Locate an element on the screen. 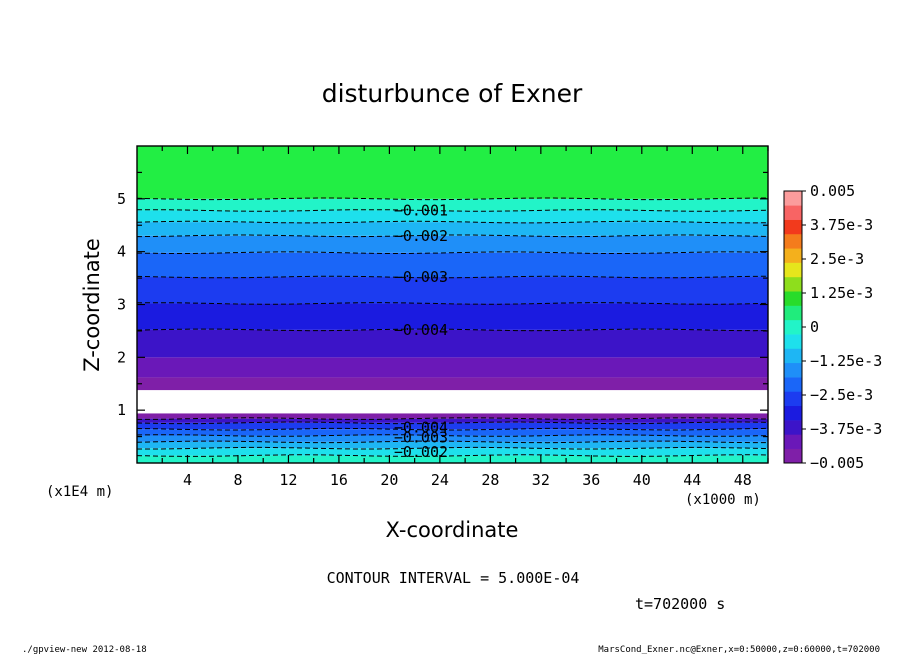  y-axis-unit: (x1E4 m) is located at coordinates (79, 492).